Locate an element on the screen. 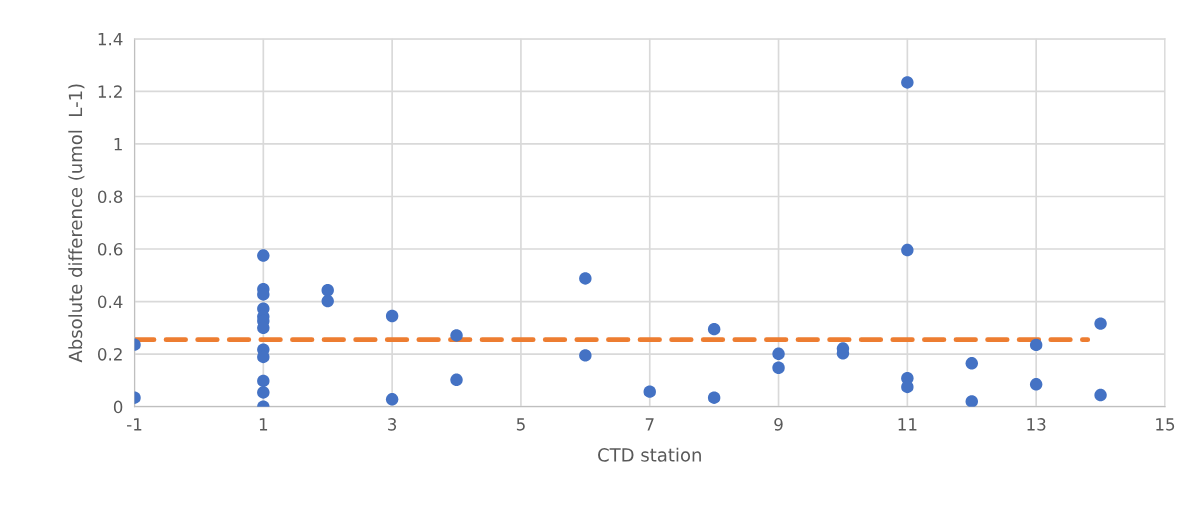 This screenshot has height=518, width=1201. x-tick-label: 5 is located at coordinates (520, 424).